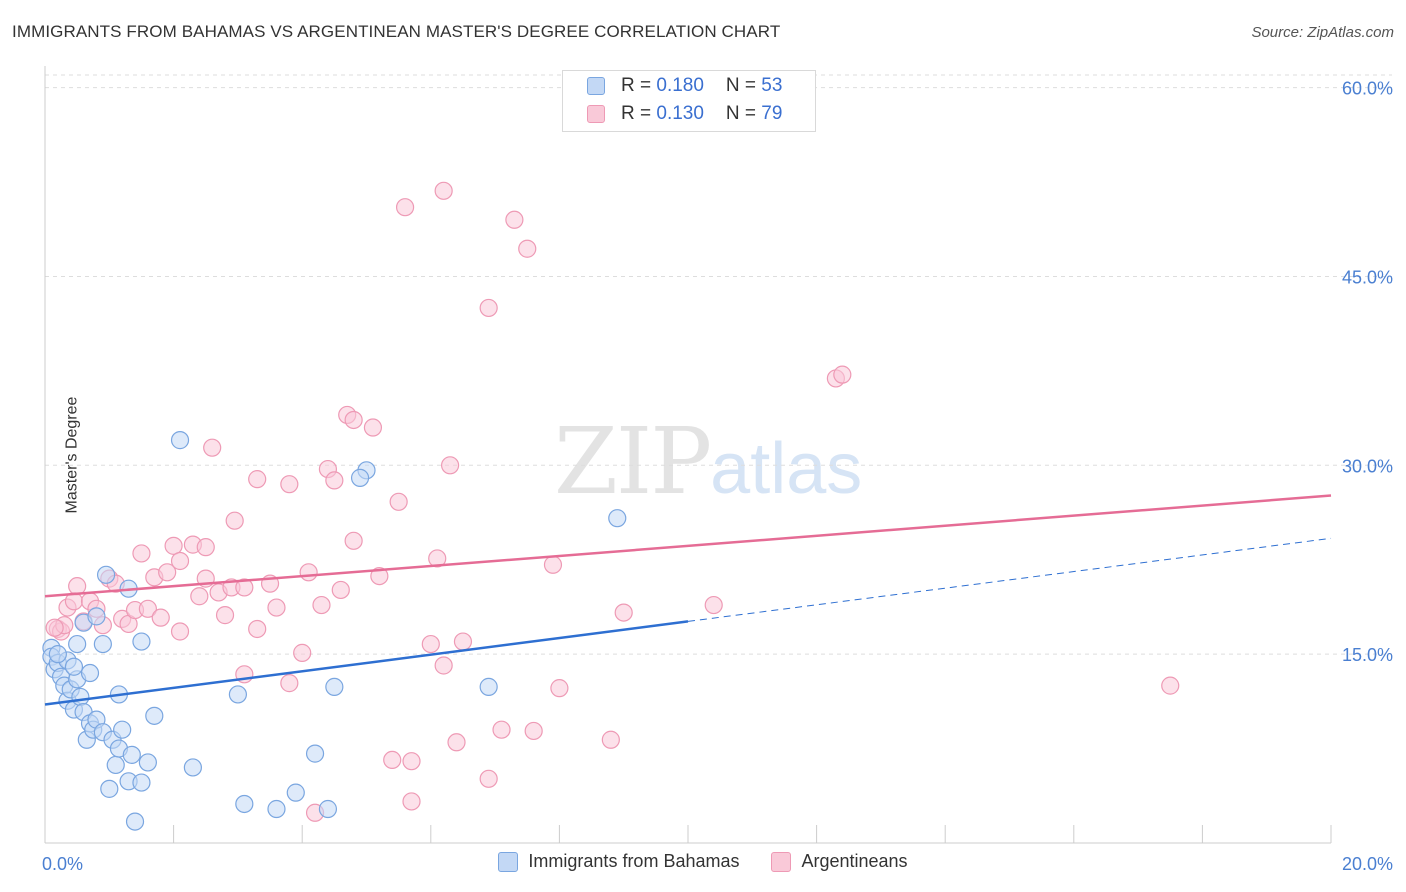 This screenshot has height=892, width=1406. Describe the element at coordinates (596, 114) in the screenshot. I see `legend-swatch-argentineans` at that location.